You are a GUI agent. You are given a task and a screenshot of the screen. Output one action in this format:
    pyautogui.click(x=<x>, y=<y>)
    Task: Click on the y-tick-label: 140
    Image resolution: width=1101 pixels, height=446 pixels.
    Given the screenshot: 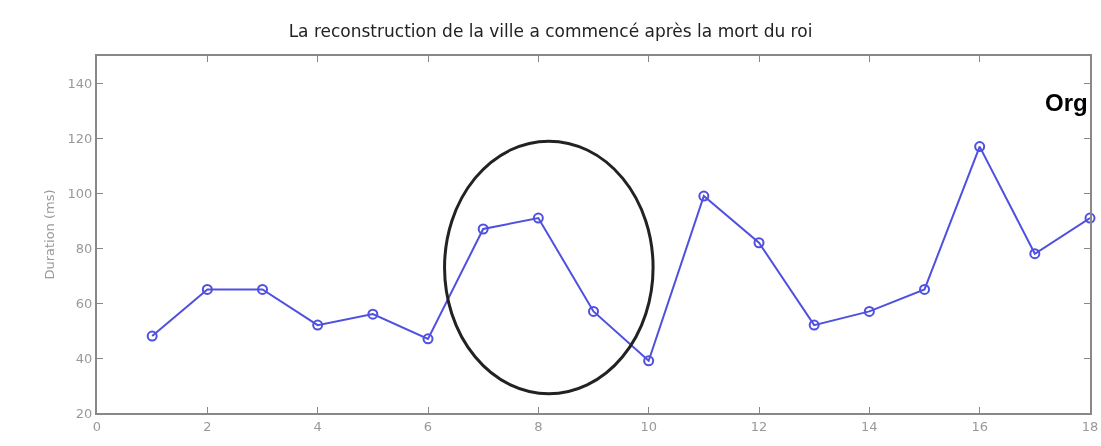 What is the action you would take?
    pyautogui.click(x=80, y=84)
    